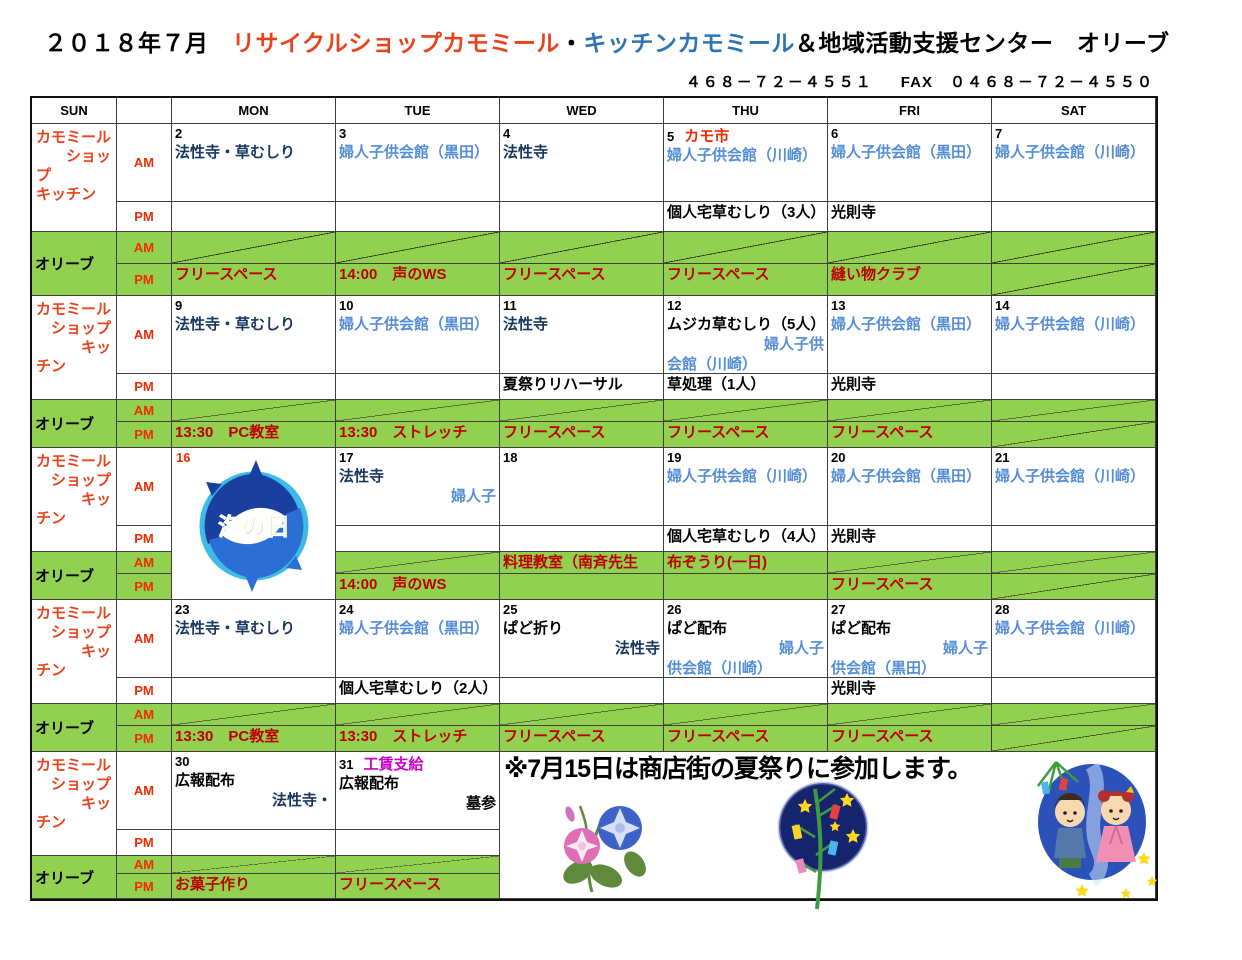 This screenshot has height=960, width=1242. I want to click on contact-line: ４６８－７２－４５５１ FAX ０４６８－７２－４５５０, so click(920, 81).